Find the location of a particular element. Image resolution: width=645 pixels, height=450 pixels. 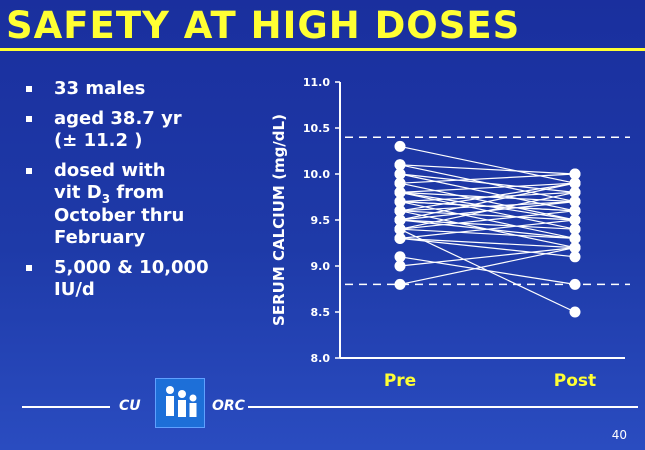

bullet-text: 5,000 & 10,000 is located at coordinates (131, 267).